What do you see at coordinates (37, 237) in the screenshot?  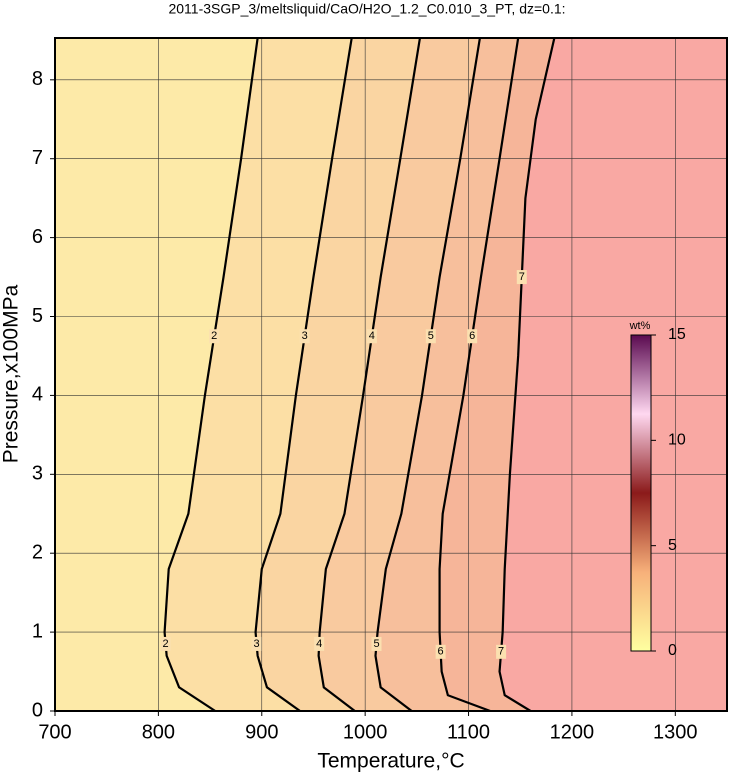 I see `y-tick-label: 6` at bounding box center [37, 237].